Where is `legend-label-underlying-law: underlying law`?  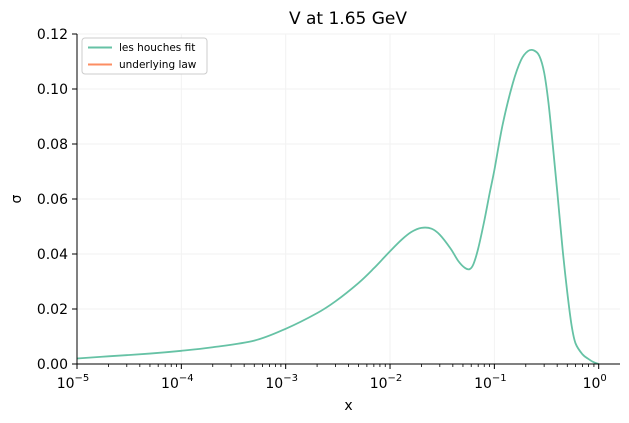 legend-label-underlying-law: underlying law is located at coordinates (158, 65).